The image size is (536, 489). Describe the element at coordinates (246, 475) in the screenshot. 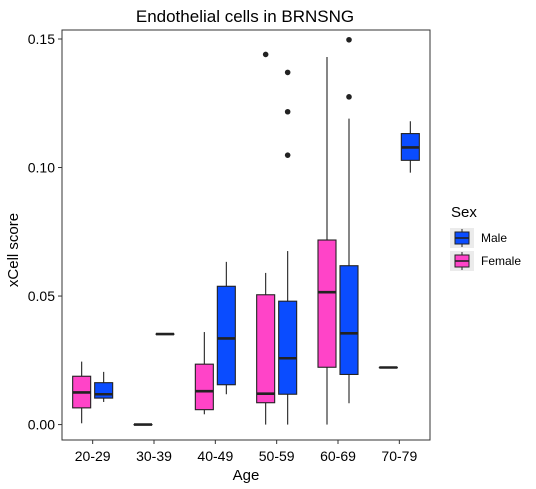

I see `x-axis-label: Age` at that location.